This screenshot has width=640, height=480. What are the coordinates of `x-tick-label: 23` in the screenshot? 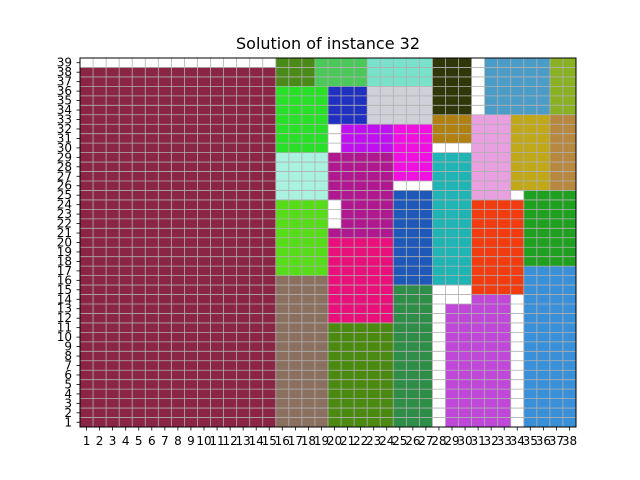 It's located at (373, 441).